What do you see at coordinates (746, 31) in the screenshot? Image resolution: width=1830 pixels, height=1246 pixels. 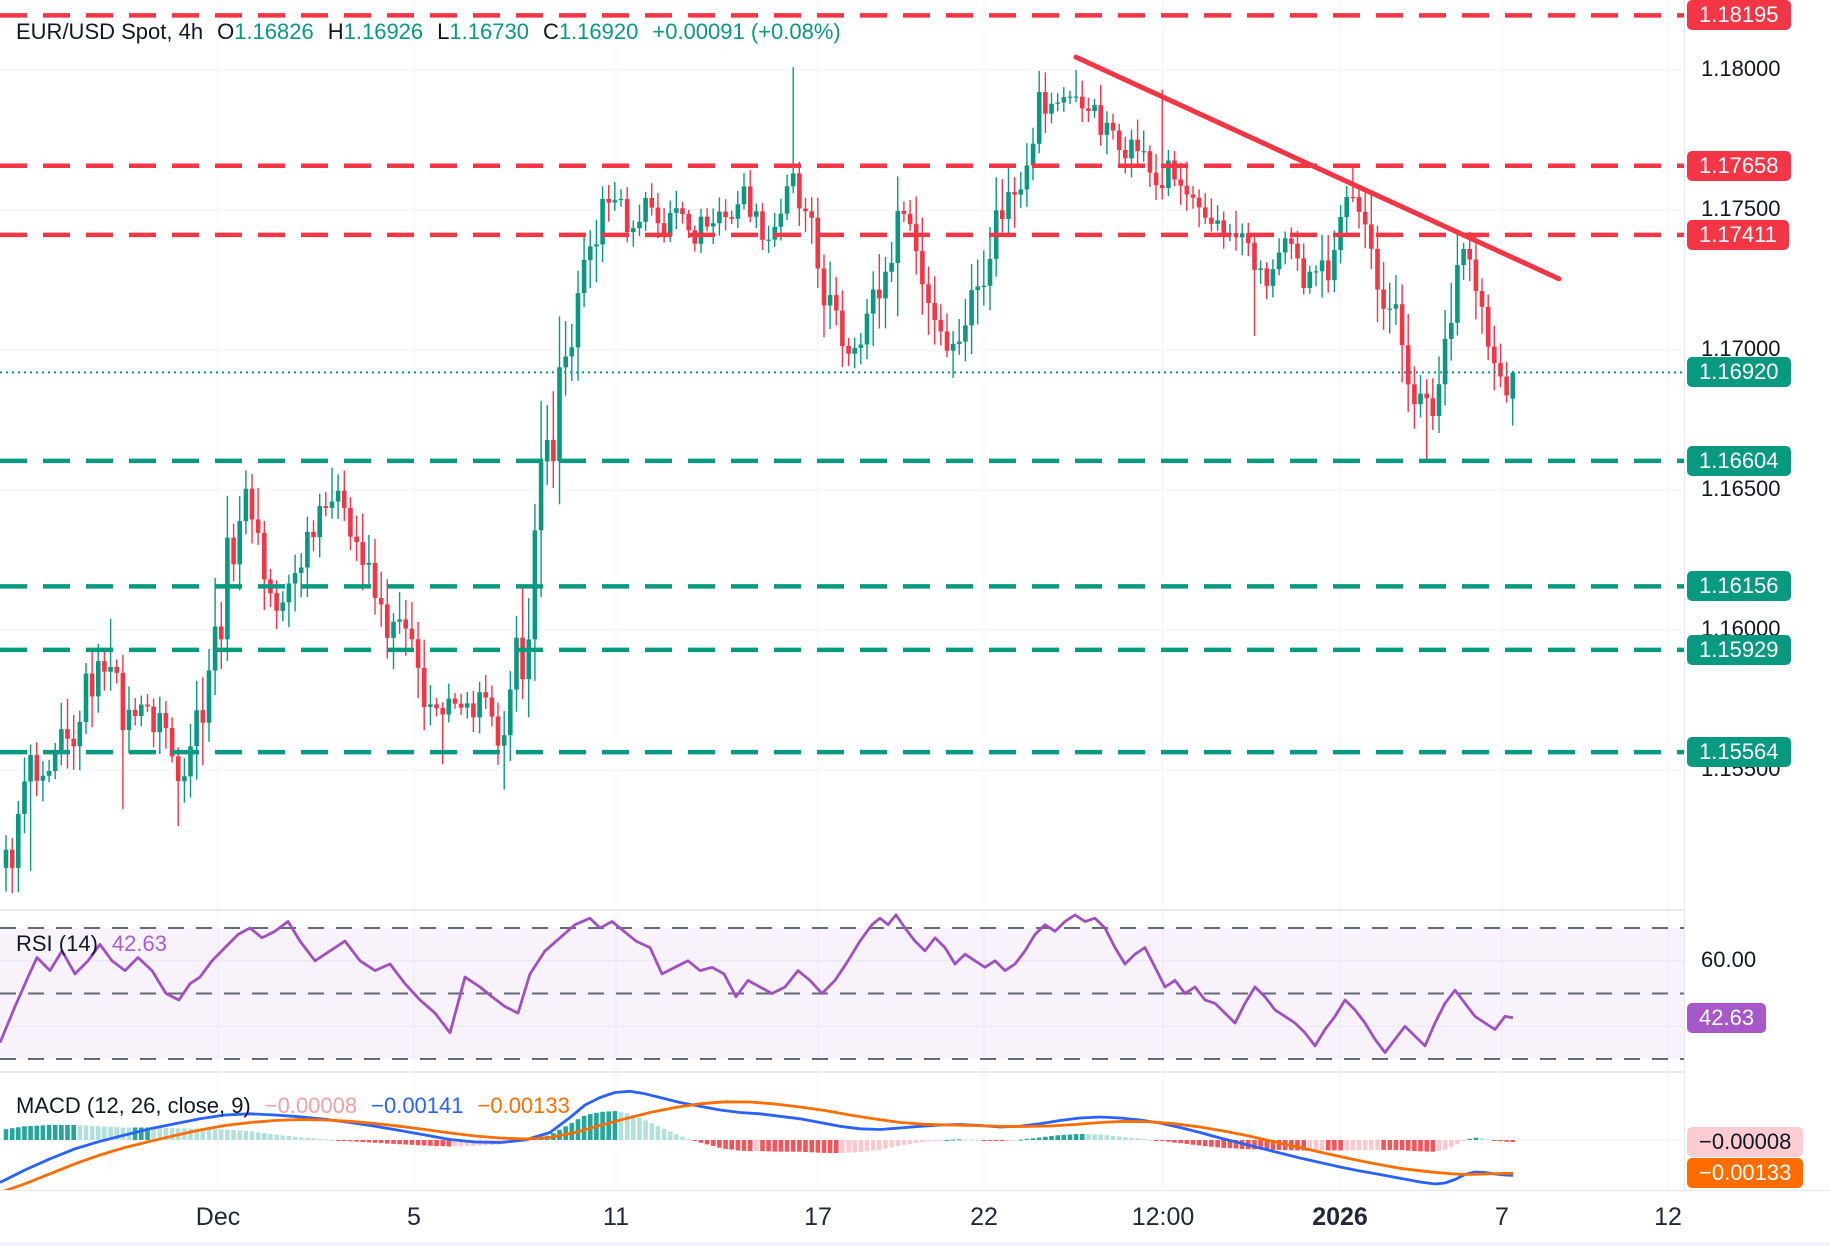 I see `price-change: +0.00091 (+0.08%)` at bounding box center [746, 31].